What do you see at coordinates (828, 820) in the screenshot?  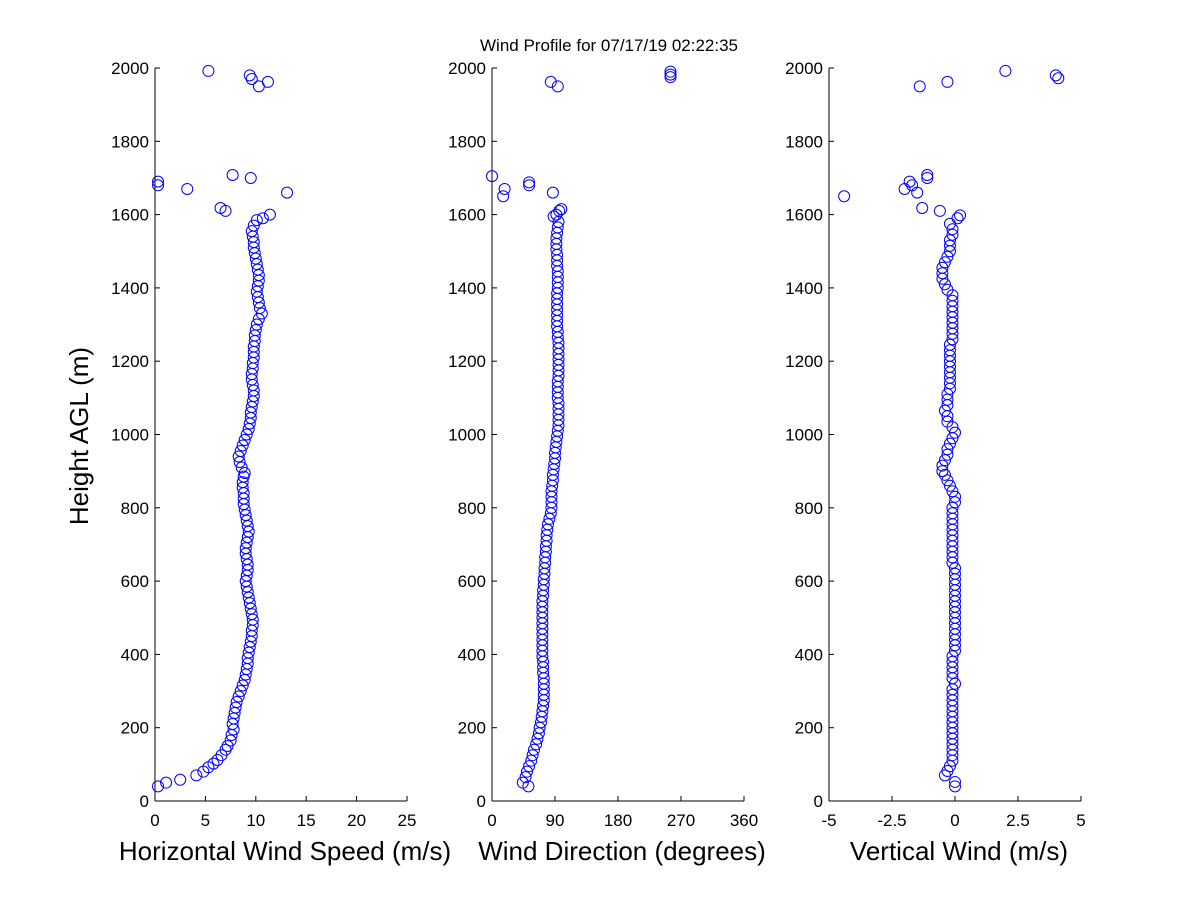 I see `x-tick-label: -5` at bounding box center [828, 820].